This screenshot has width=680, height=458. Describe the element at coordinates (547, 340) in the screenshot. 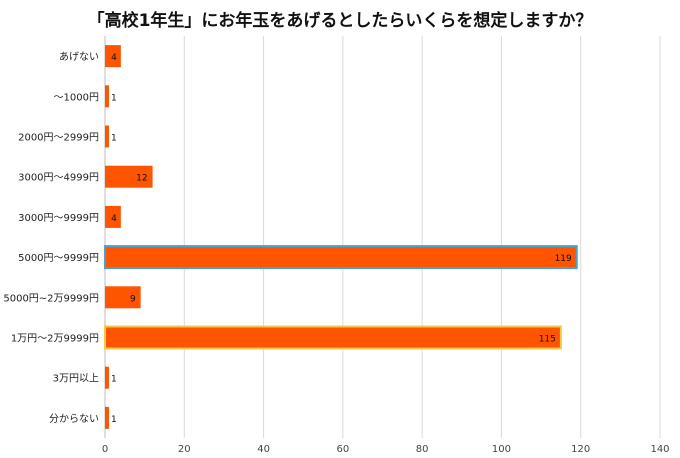

I see `data-label: 115` at that location.